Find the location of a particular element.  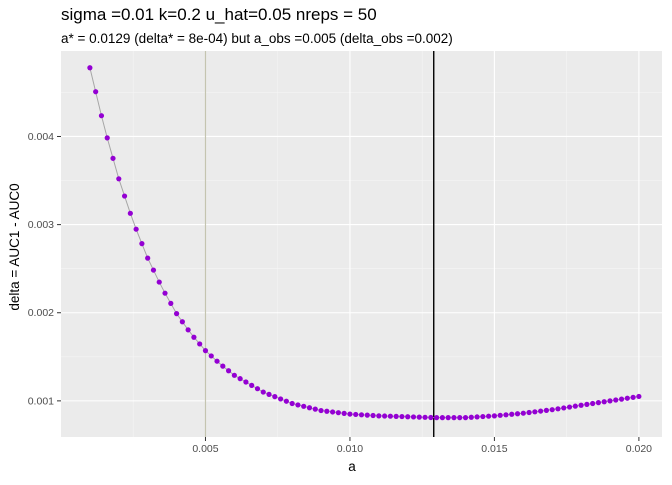

x-tick-label: 0.020 is located at coordinates (639, 449).